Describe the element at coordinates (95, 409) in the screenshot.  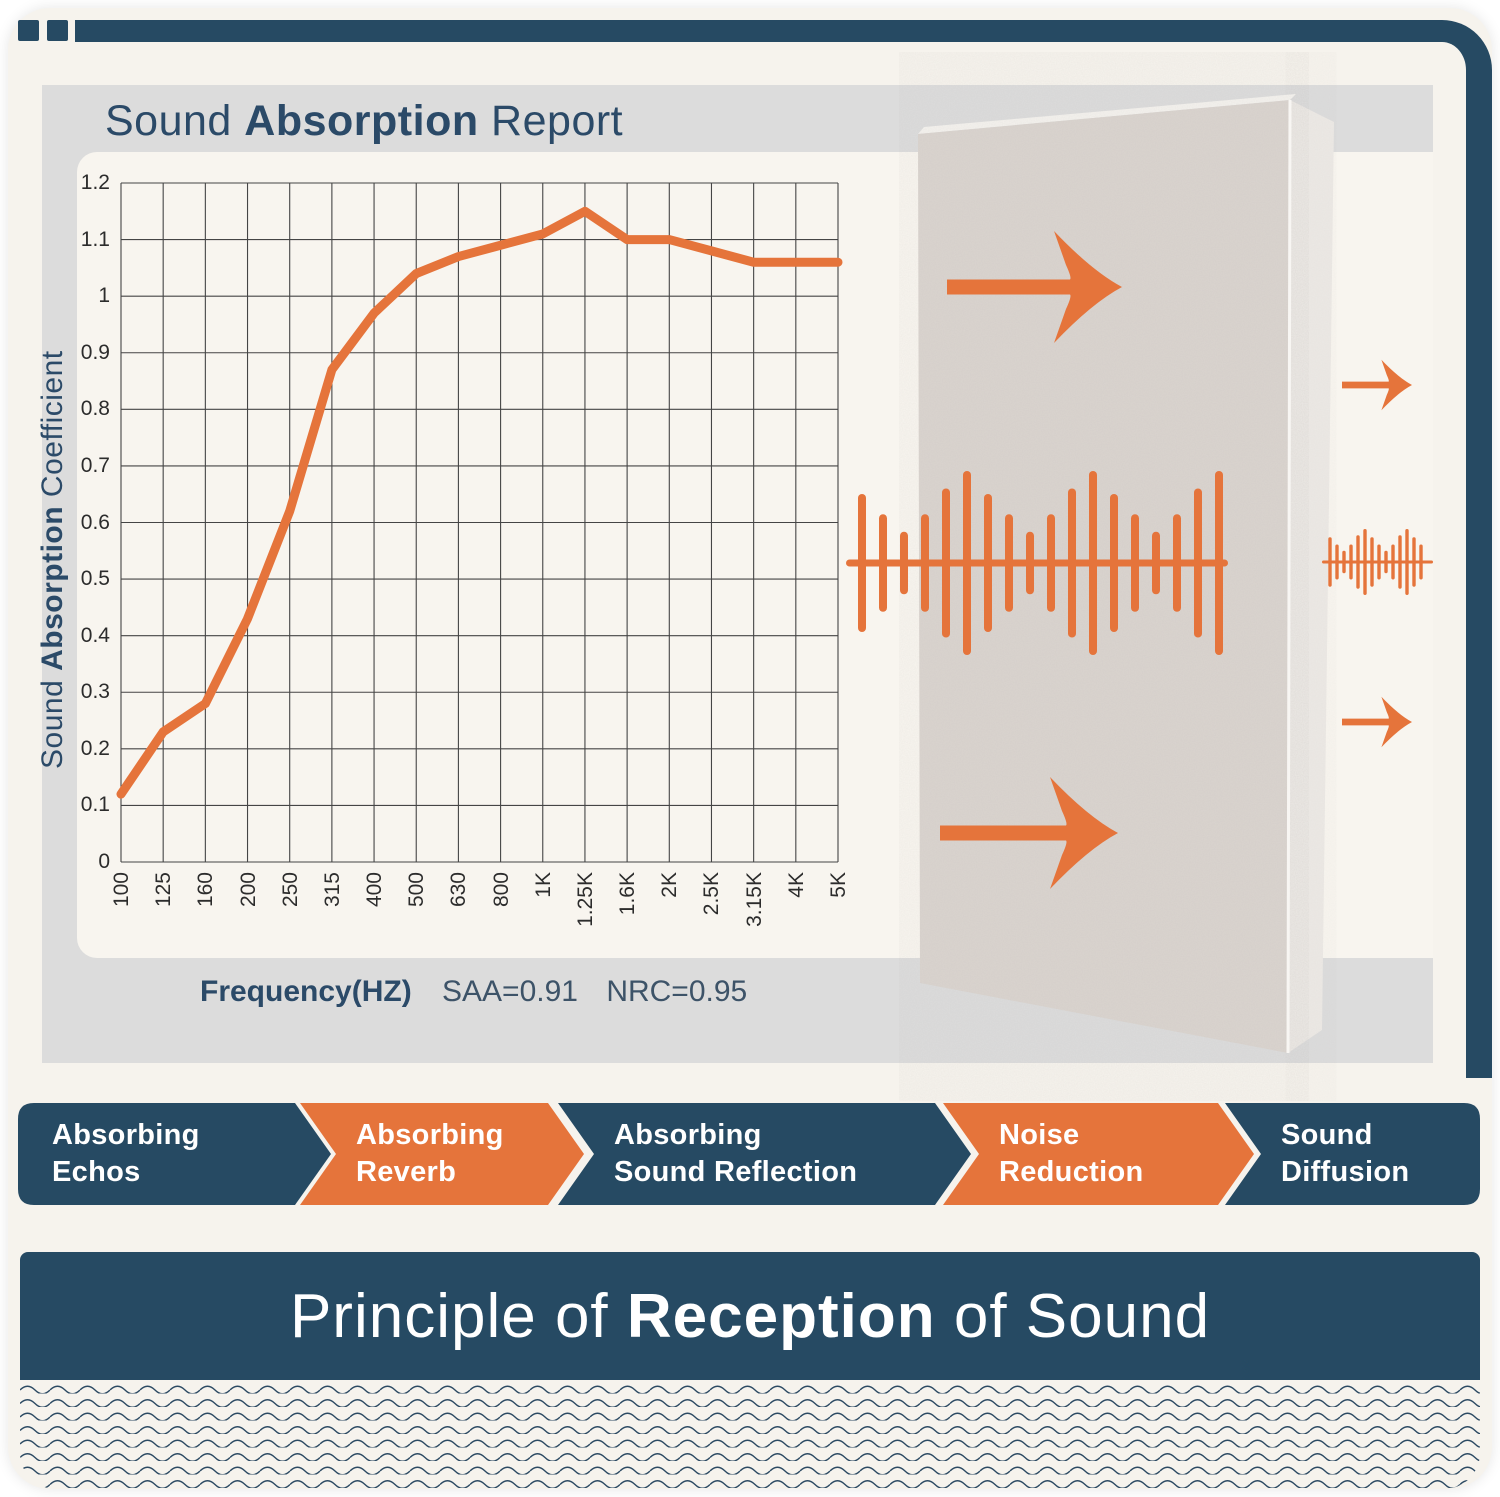
I see `y-tick-label: 0.8` at that location.